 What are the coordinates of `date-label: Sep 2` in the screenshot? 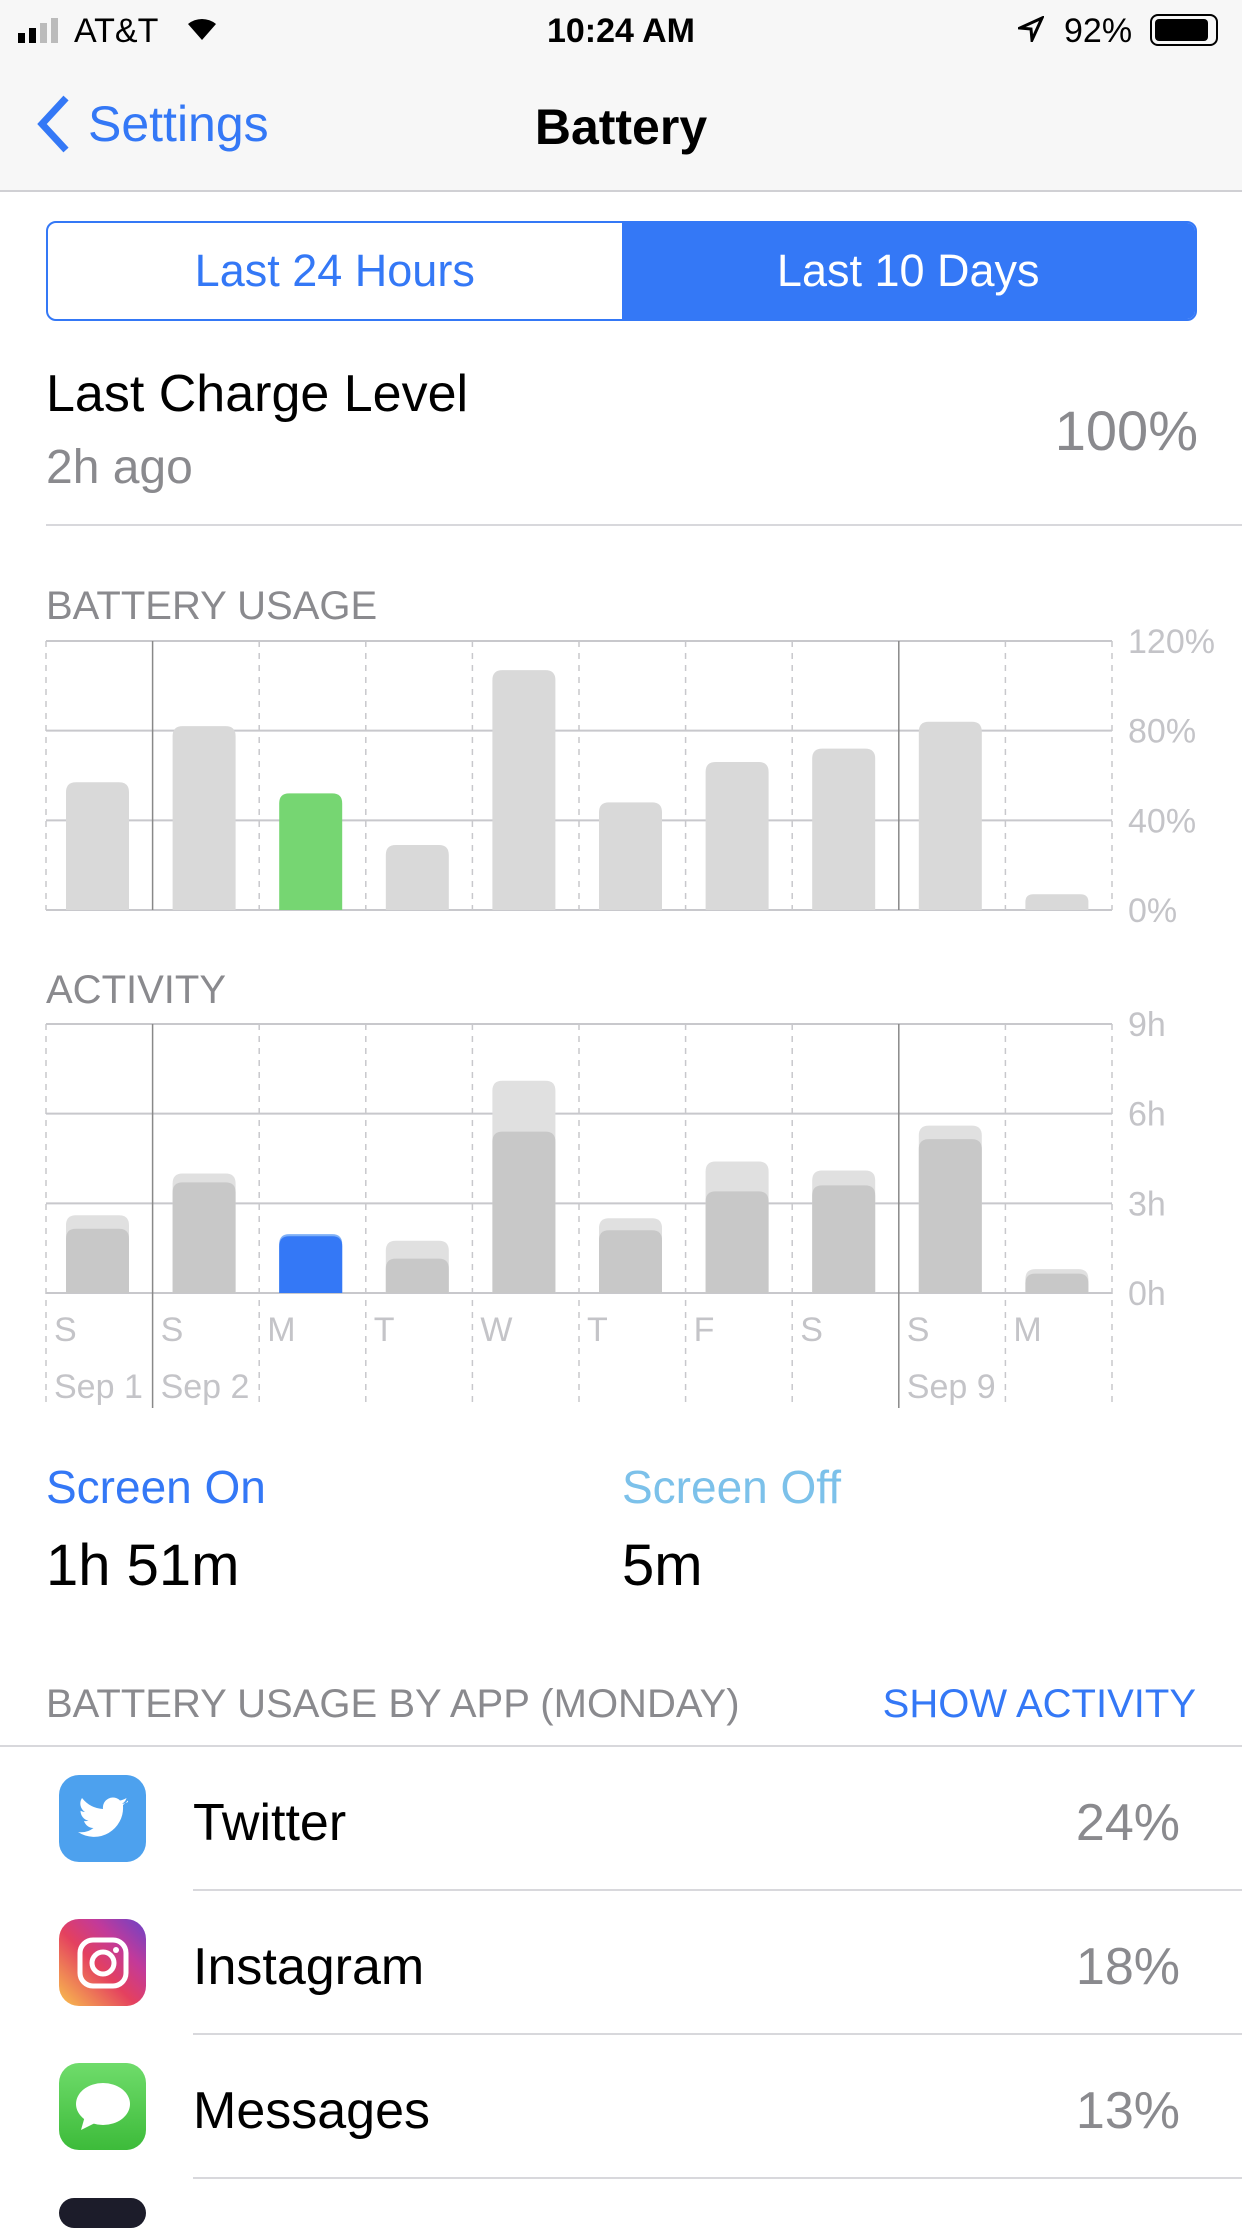 It's located at (205, 1387).